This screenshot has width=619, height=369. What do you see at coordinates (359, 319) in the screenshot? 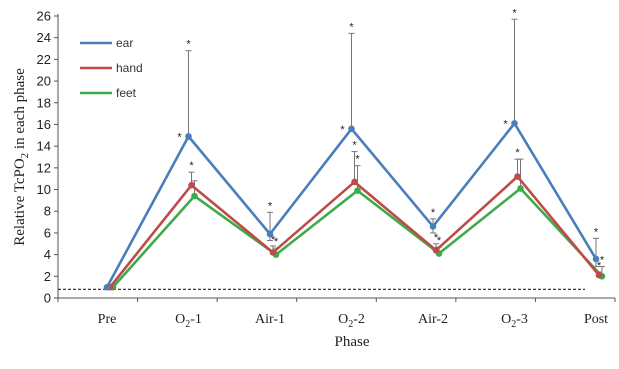
I see `x-tick-label-part: -2` at bounding box center [359, 319].